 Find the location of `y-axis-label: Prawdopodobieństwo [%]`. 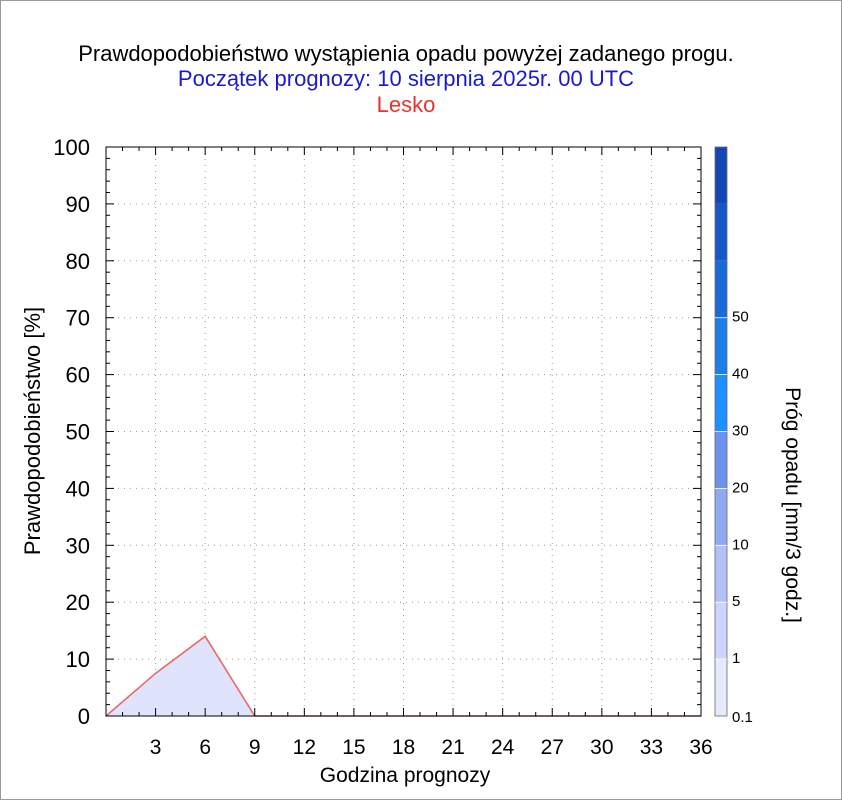

y-axis-label: Prawdopodobieństwo [%] is located at coordinates (32, 431).